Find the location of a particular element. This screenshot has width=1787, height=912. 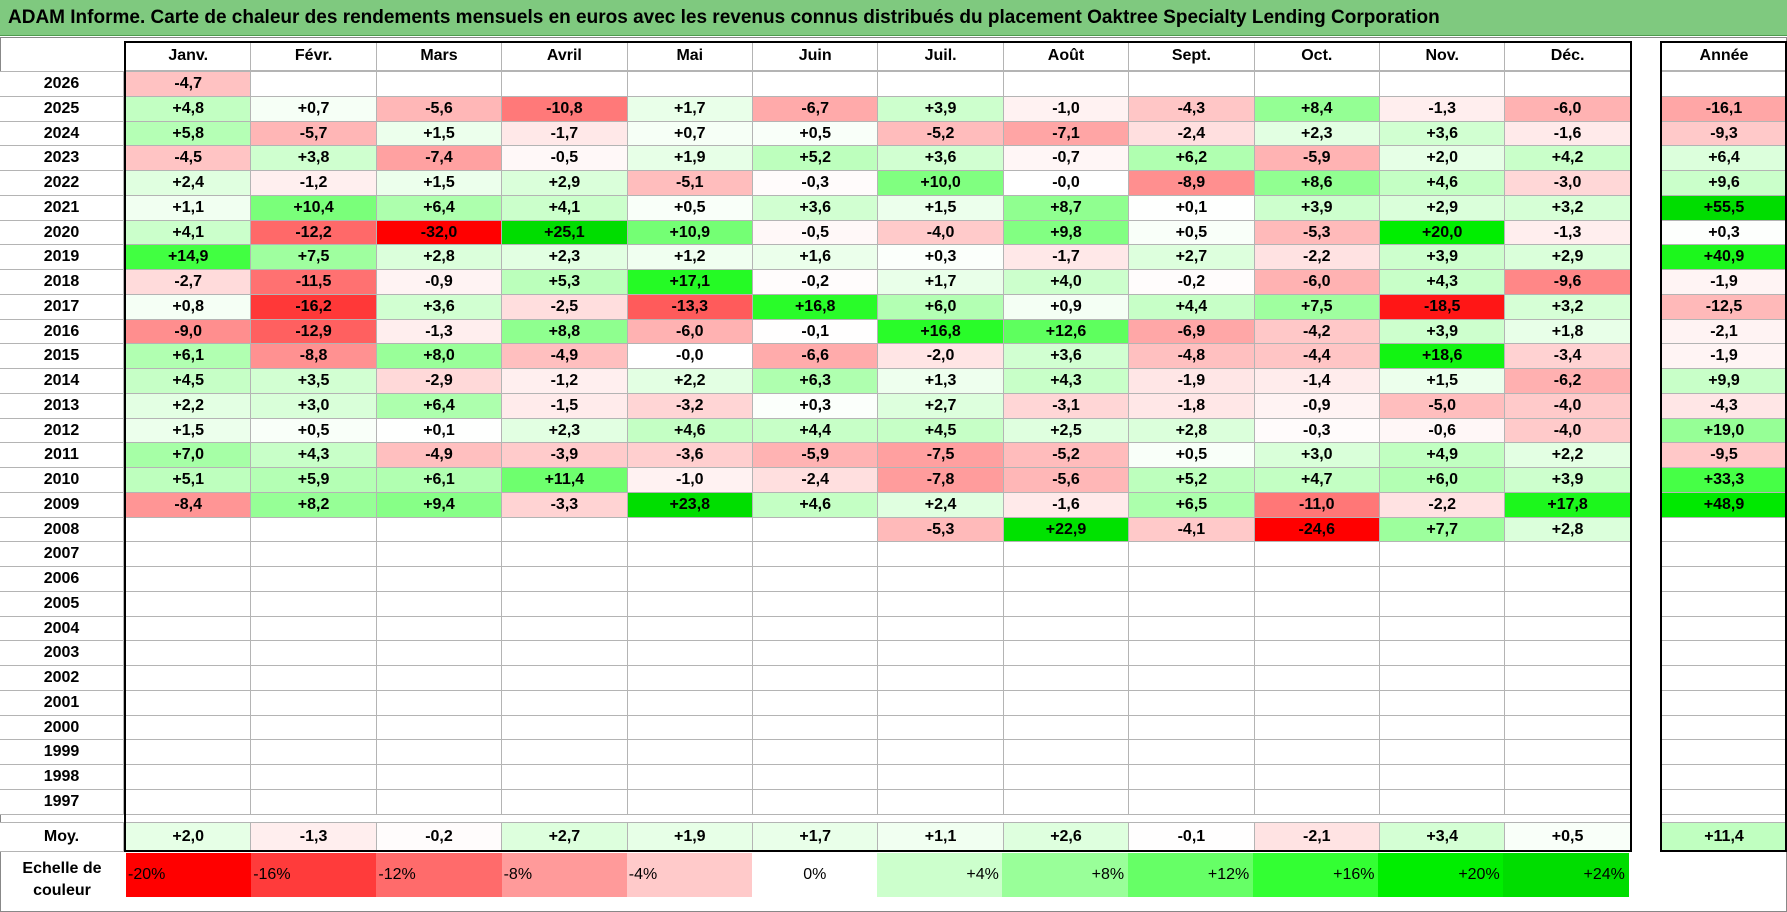

heatmap-cell: -5,2 is located at coordinates (1066, 455).